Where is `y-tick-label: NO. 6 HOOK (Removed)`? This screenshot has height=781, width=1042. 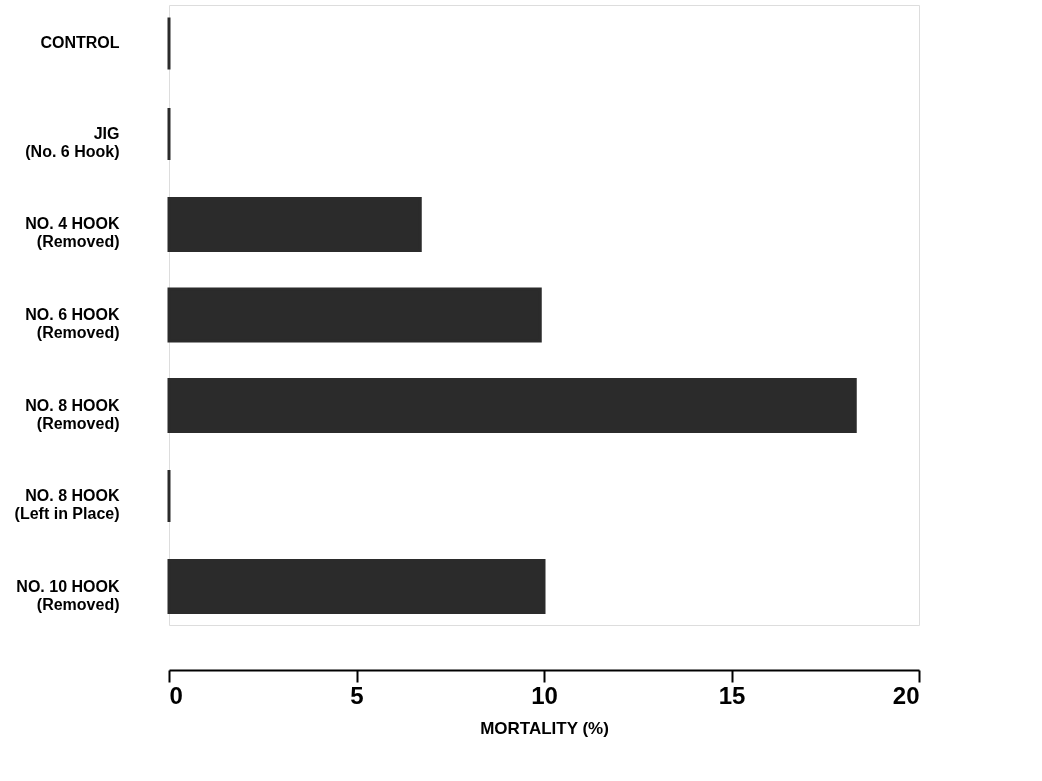
y-tick-label: NO. 6 HOOK (Removed) is located at coordinates (72, 323).